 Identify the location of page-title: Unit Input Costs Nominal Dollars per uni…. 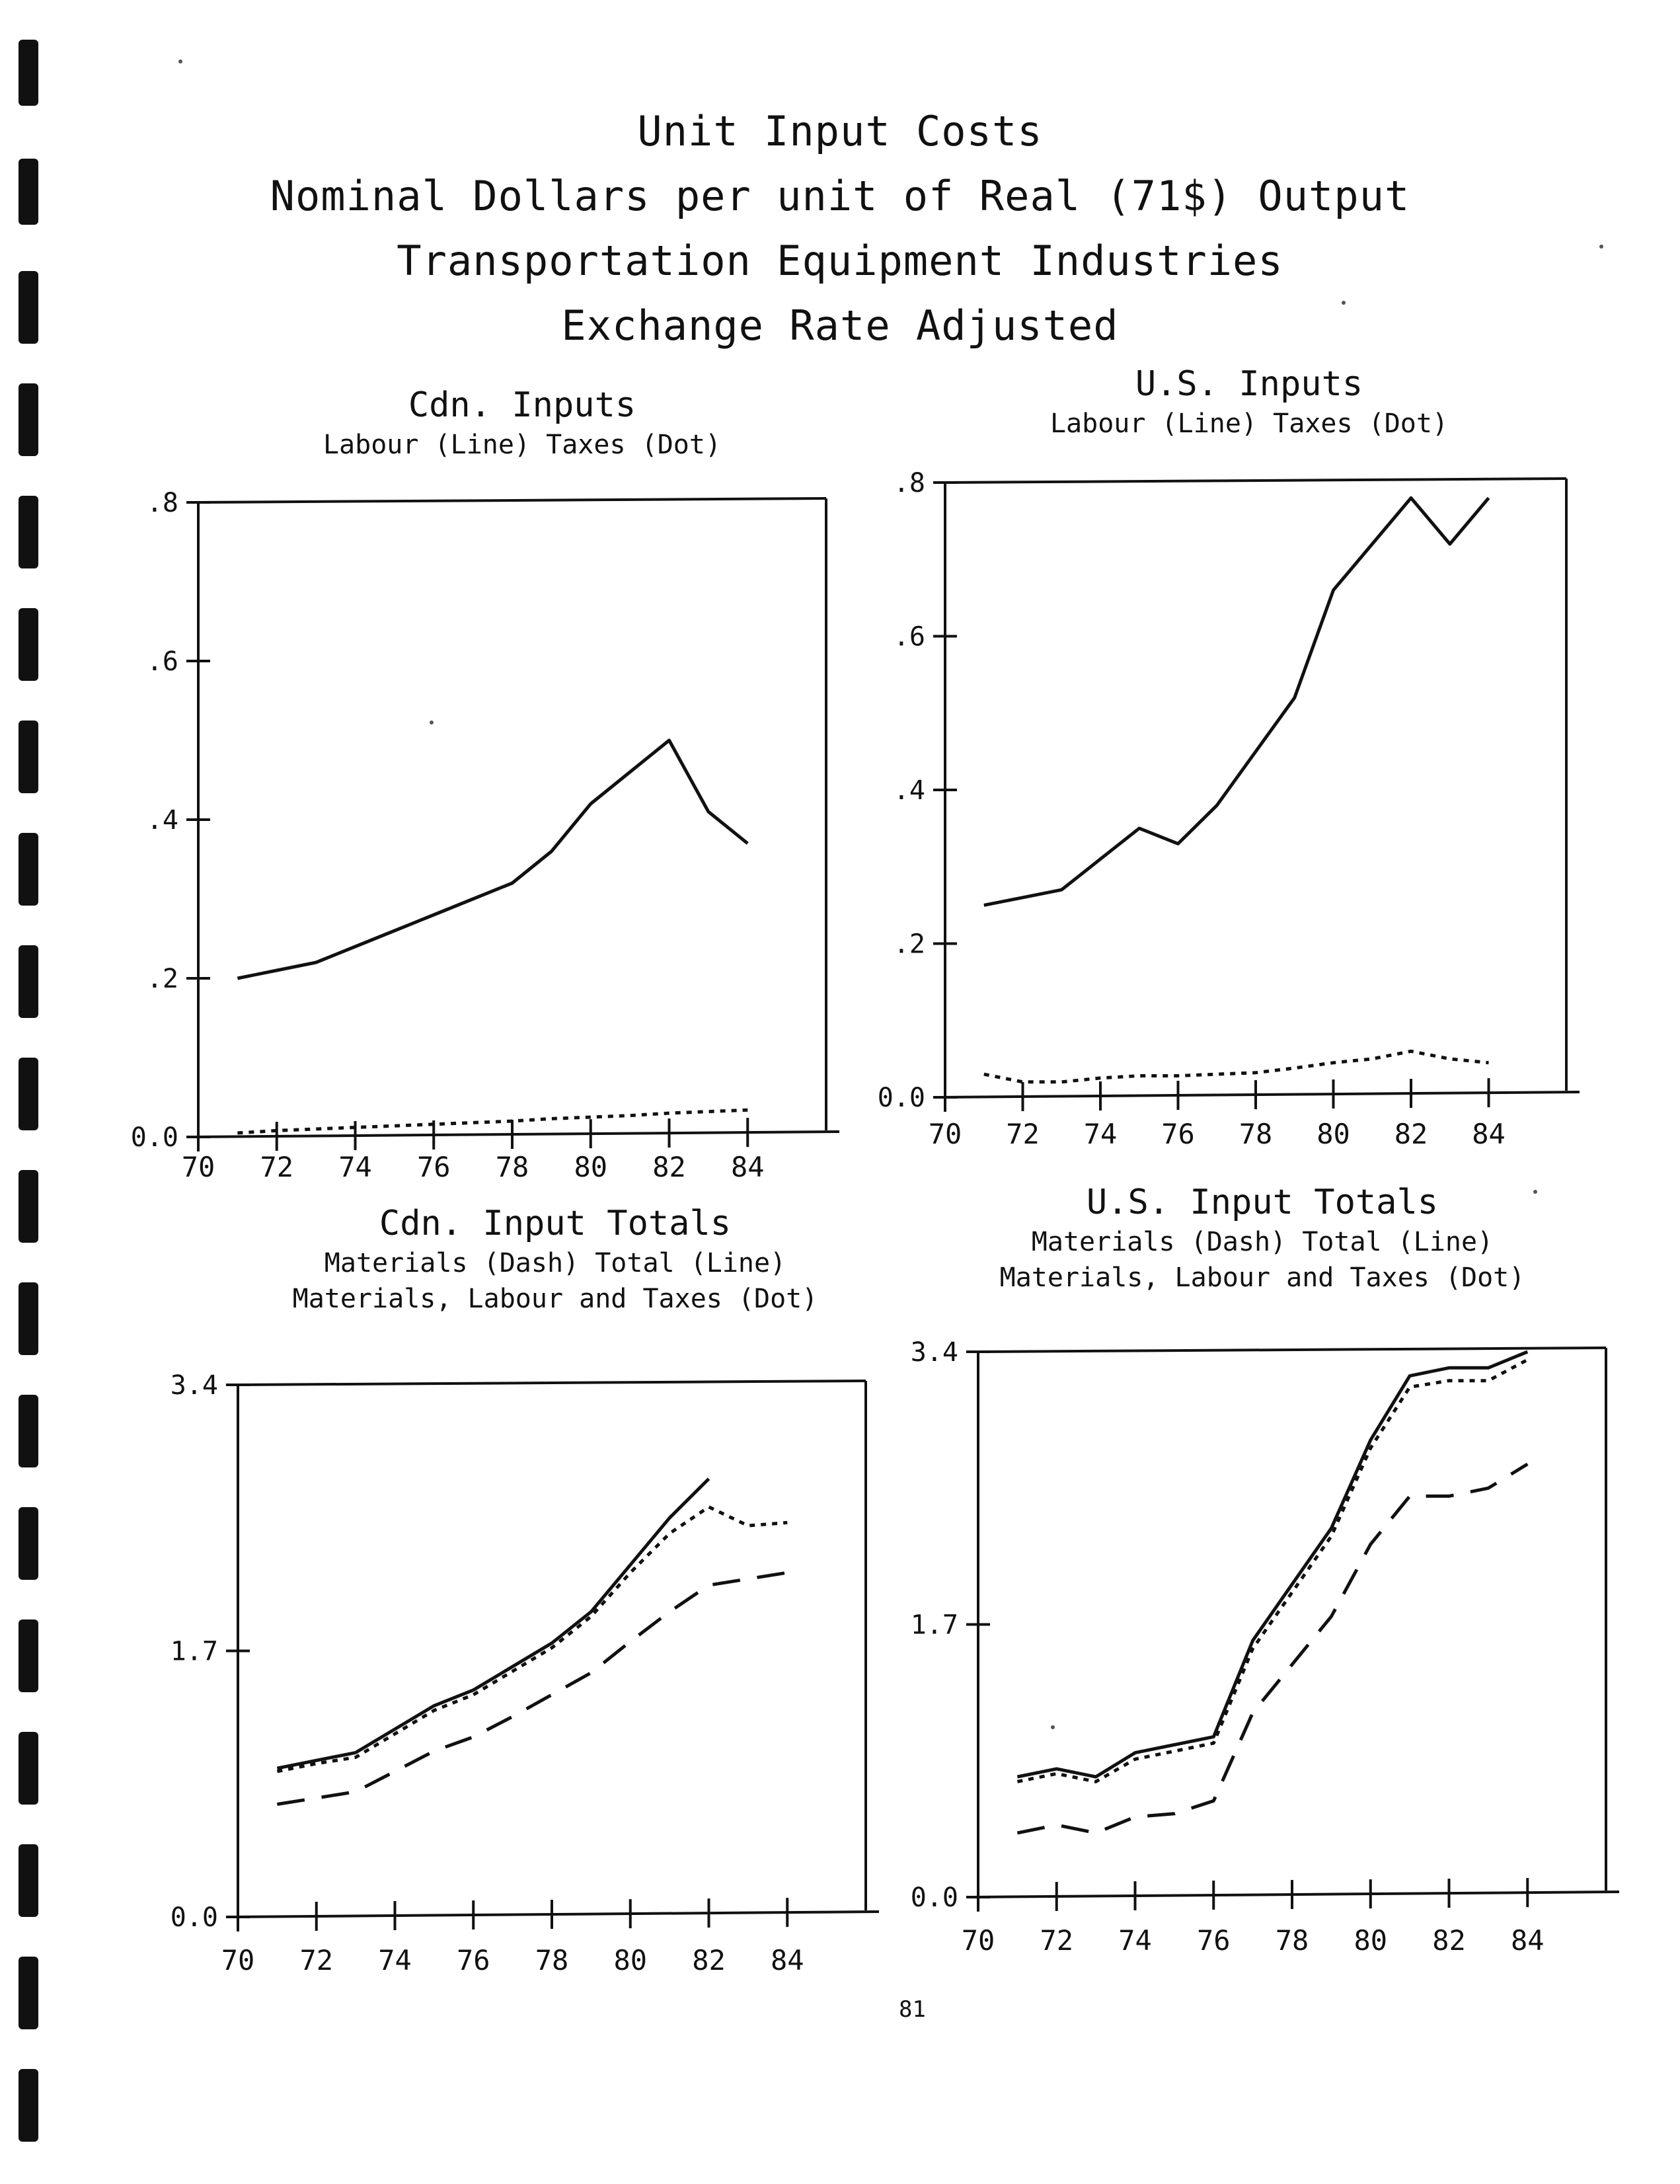
(840, 228).